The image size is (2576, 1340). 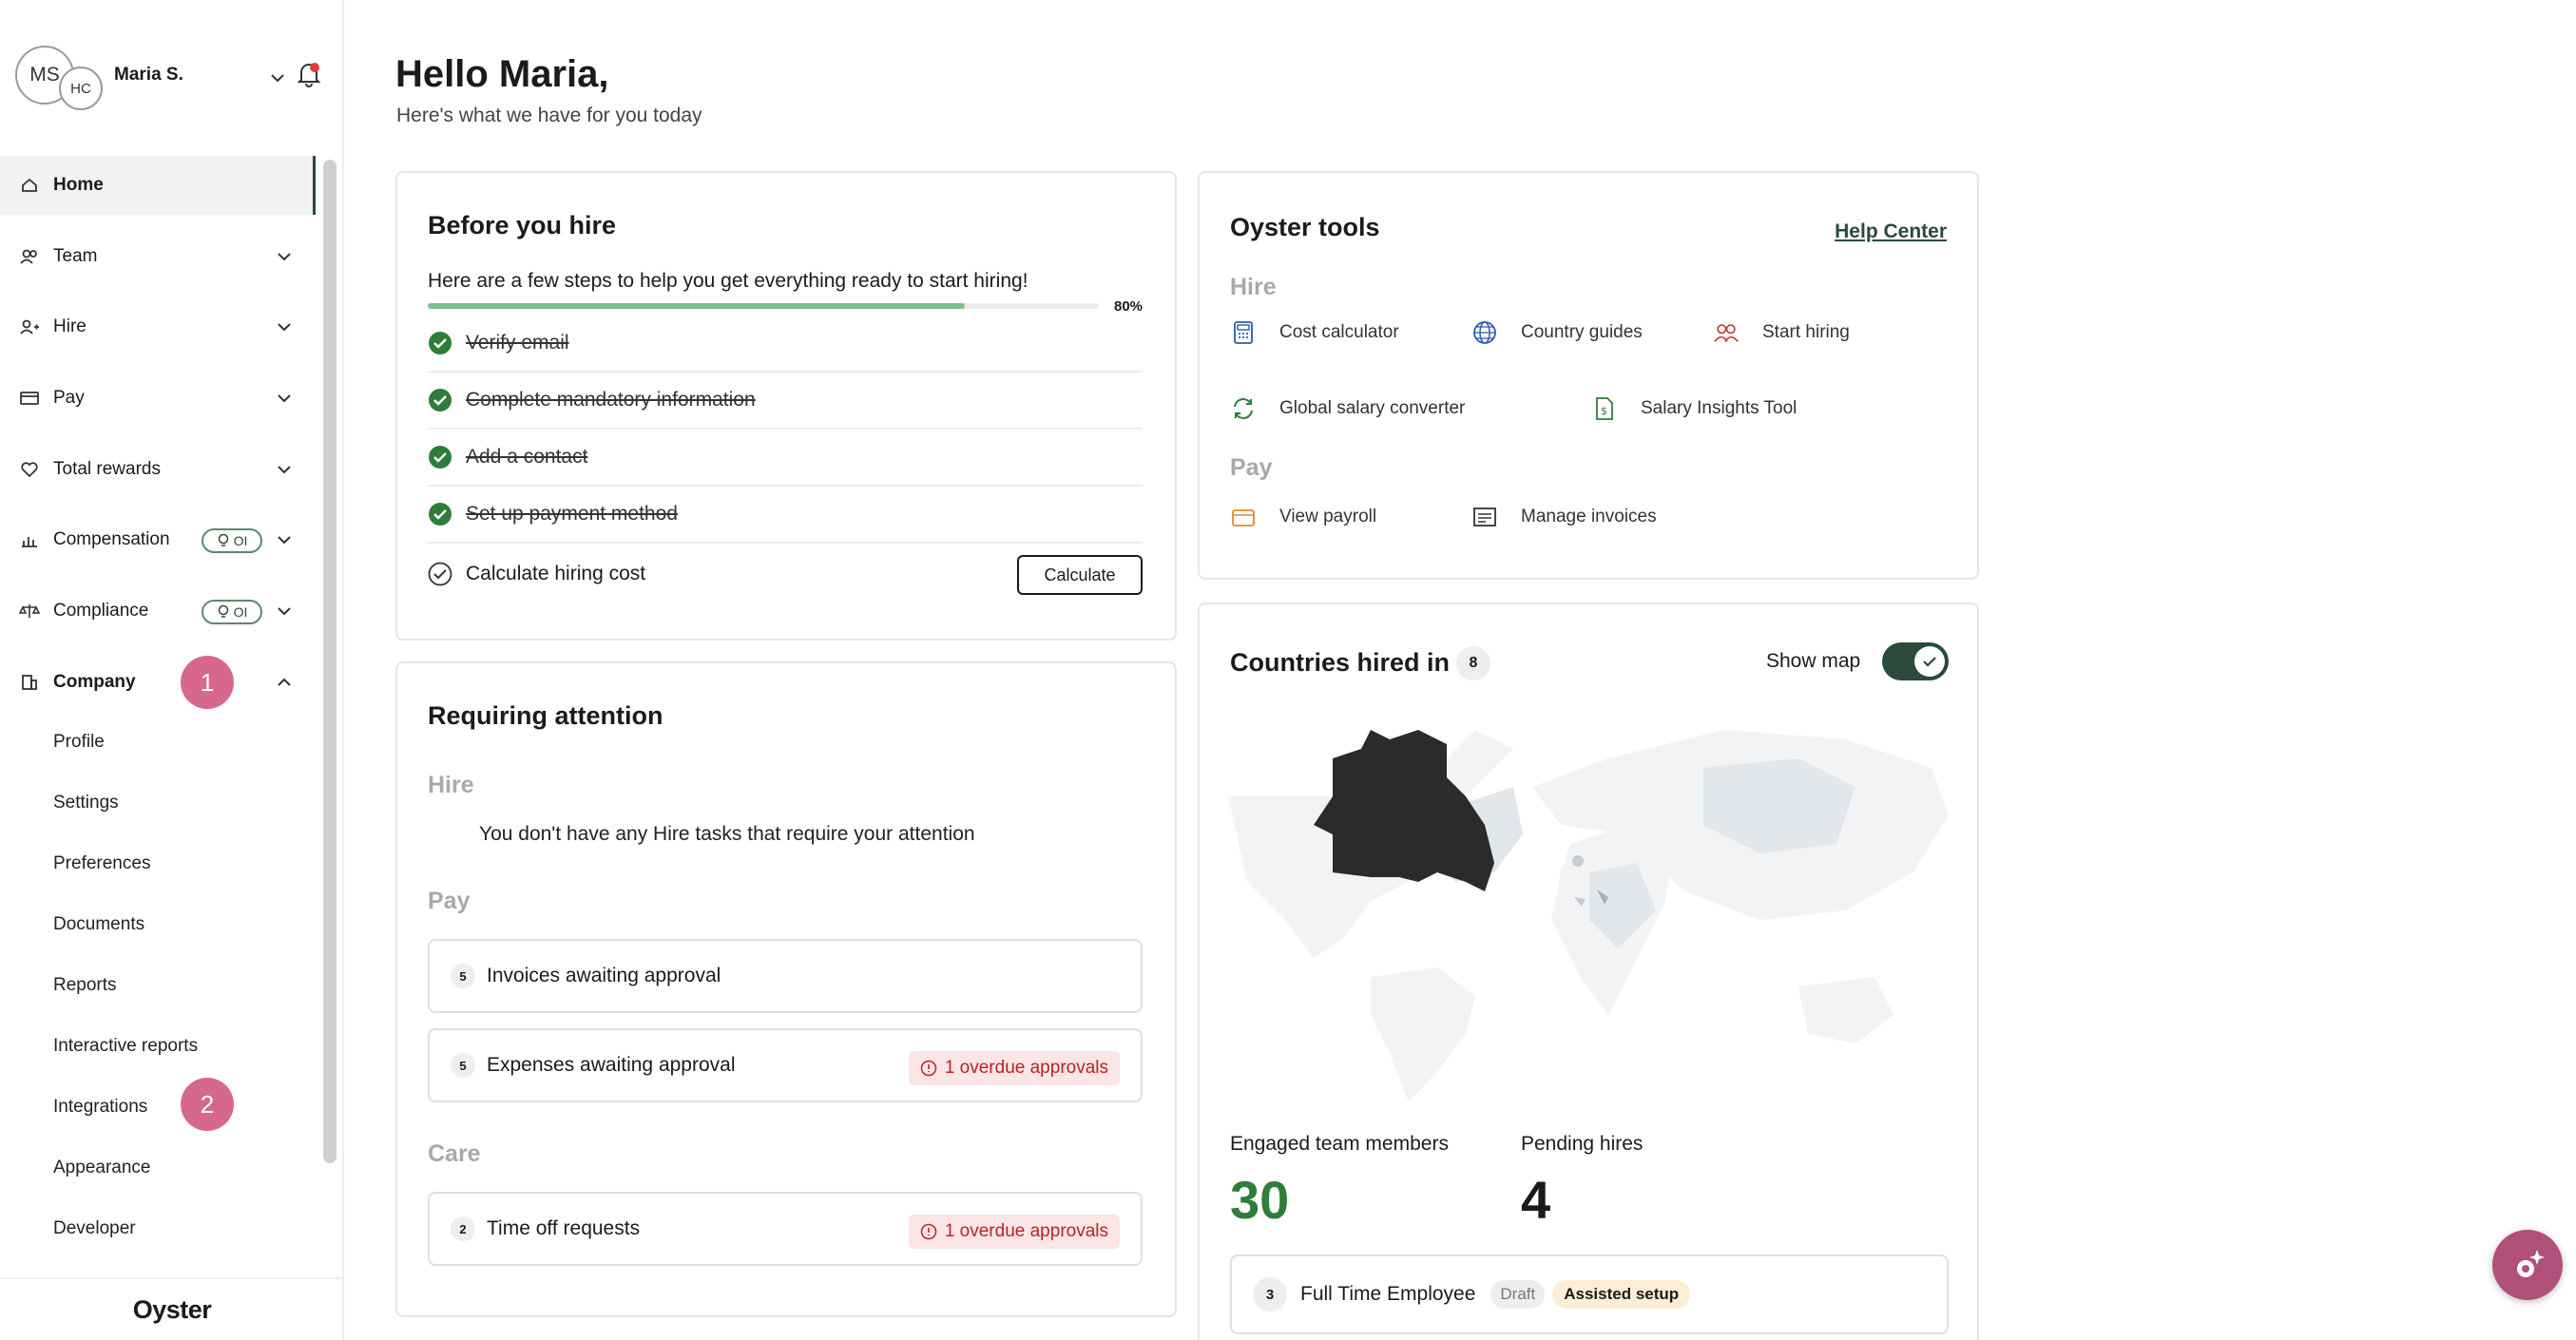 I want to click on sidebar-item-compensation: Compensation OI, so click(x=158, y=539).